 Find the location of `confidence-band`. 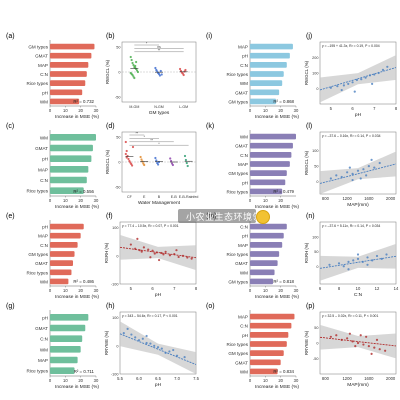

confidence-band is located at coordinates (358, 262).